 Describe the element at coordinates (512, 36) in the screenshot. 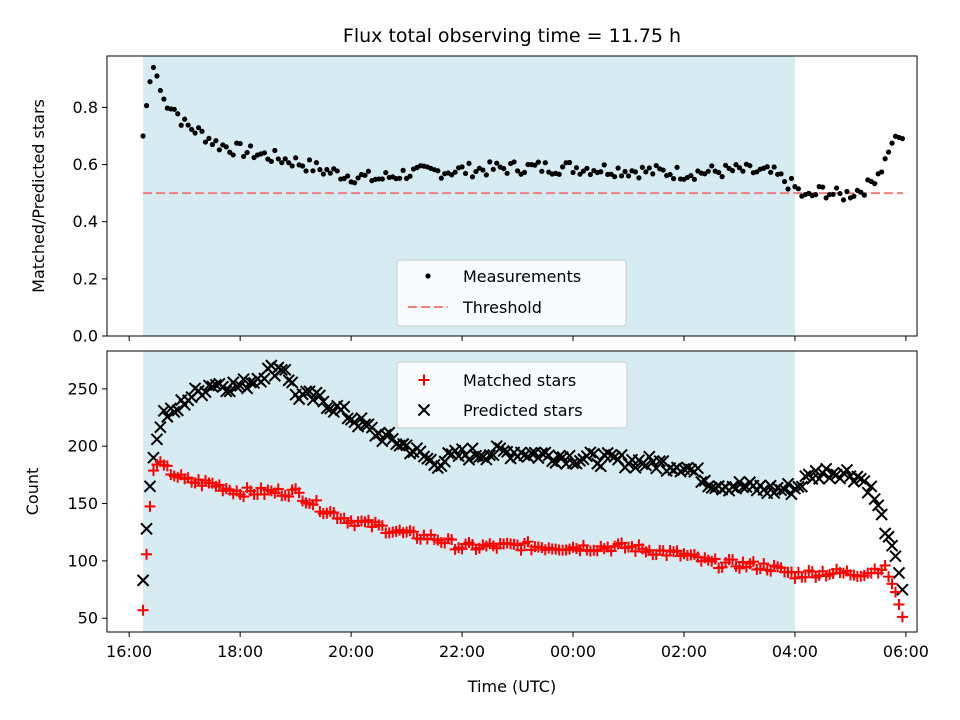

I see `chart-title: Flux total observing time = 11.75 h` at that location.